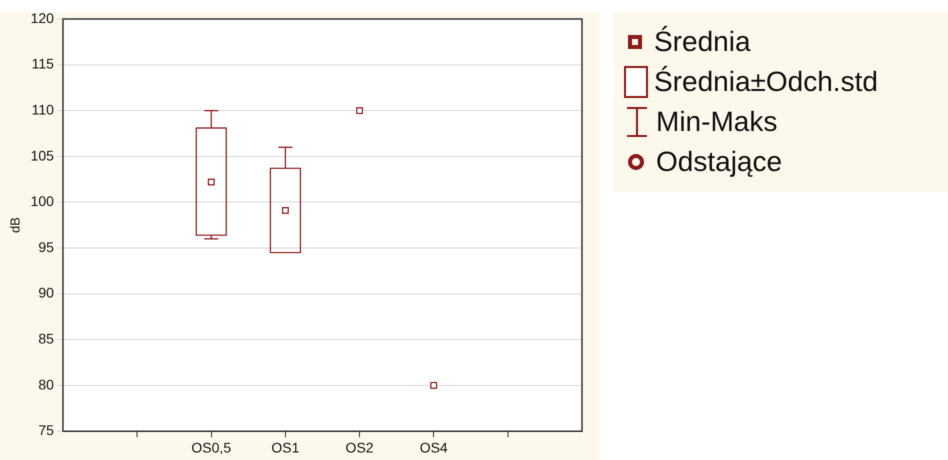 The height and width of the screenshot is (460, 948). What do you see at coordinates (42, 201) in the screenshot?
I see `y-tick-label: 100` at bounding box center [42, 201].